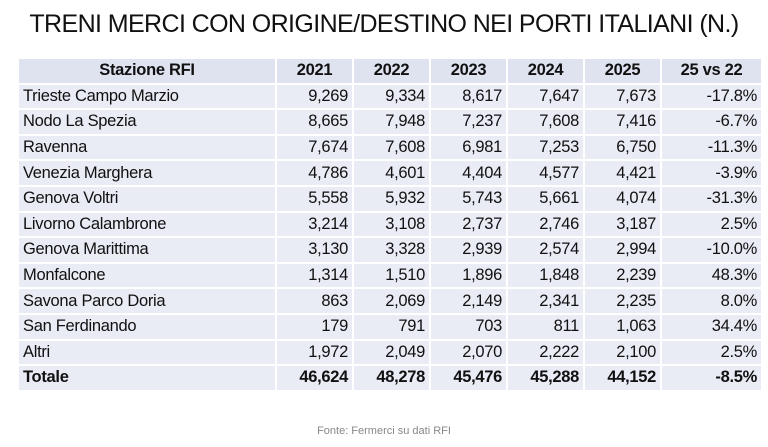 This screenshot has height=447, width=768. I want to click on value-cell: 2,149, so click(468, 301).